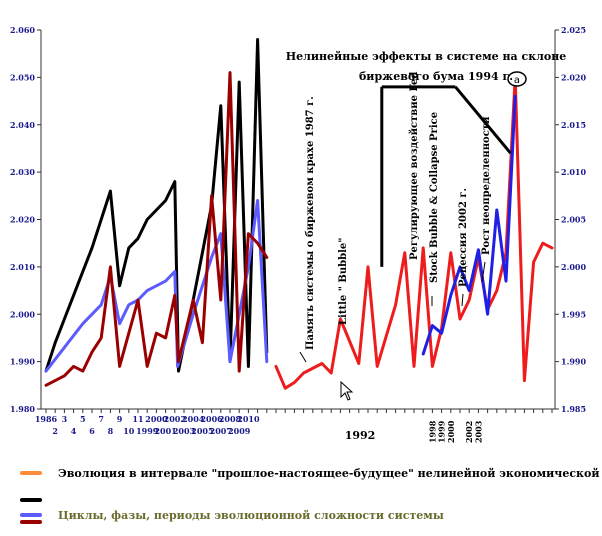 The height and width of the screenshot is (536, 602). Describe the element at coordinates (414, 166) in the screenshot. I see `vertical-annotation: Регулирующее воздействие Fed` at that location.